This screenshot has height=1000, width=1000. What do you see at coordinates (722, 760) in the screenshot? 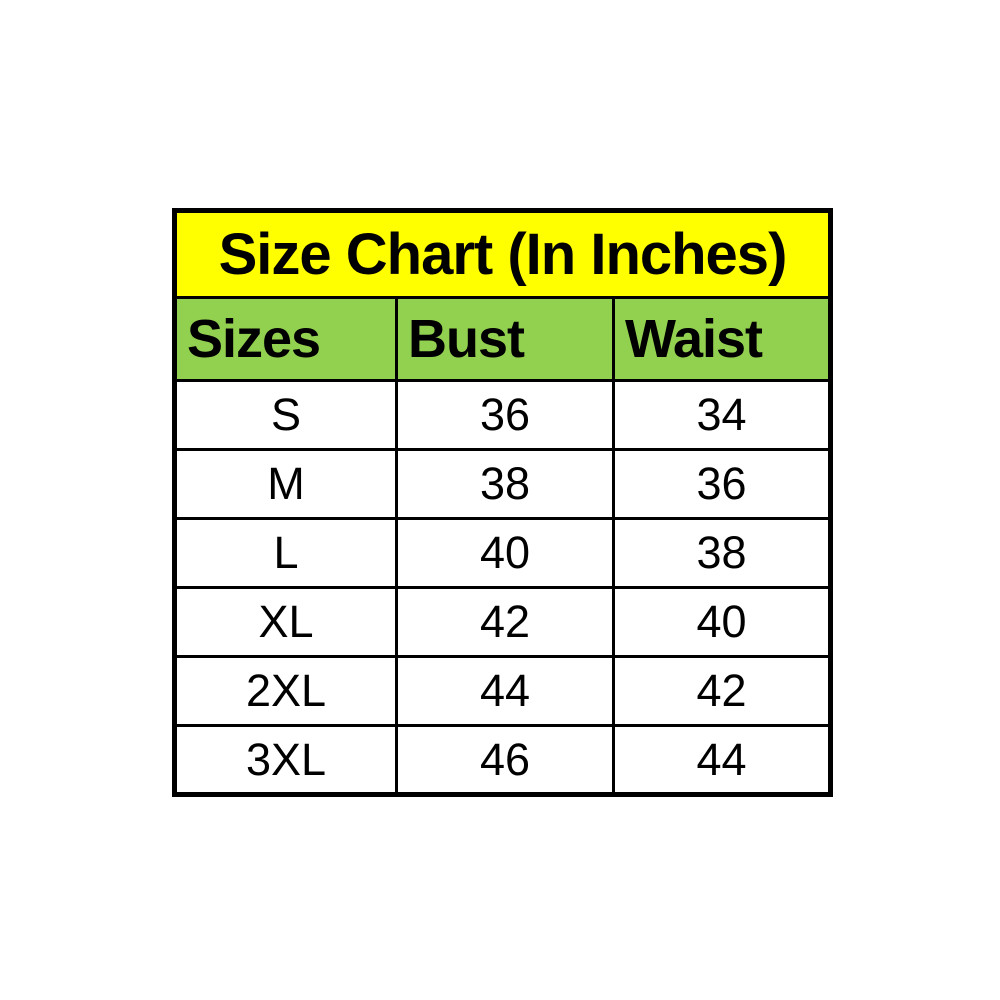
I see `waist-cell: 44` at bounding box center [722, 760].